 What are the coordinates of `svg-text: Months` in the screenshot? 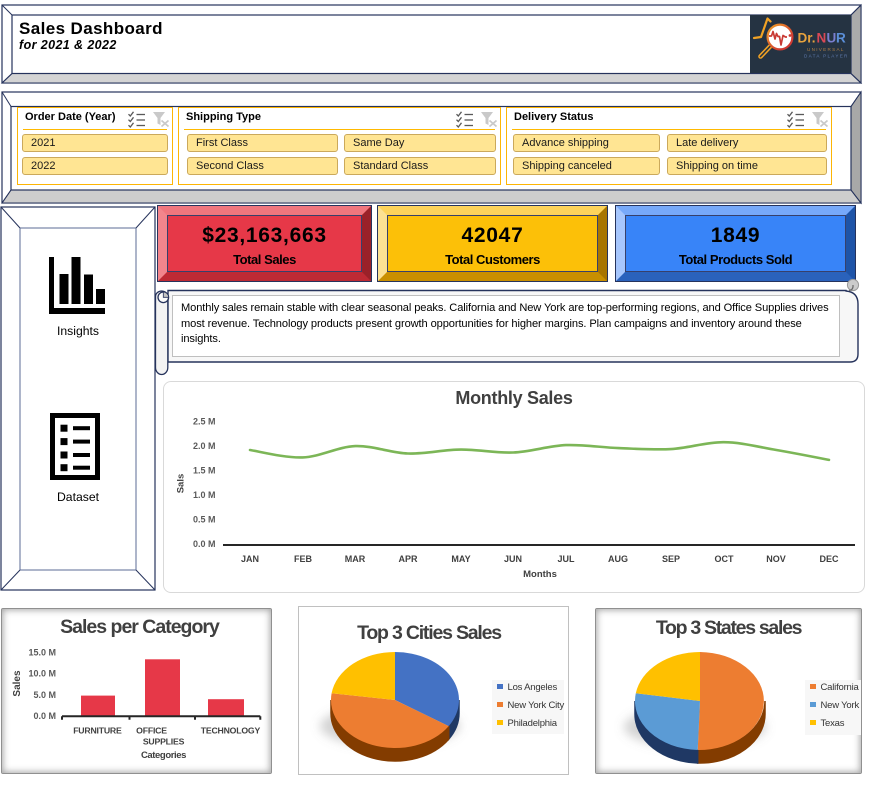 It's located at (540, 574).